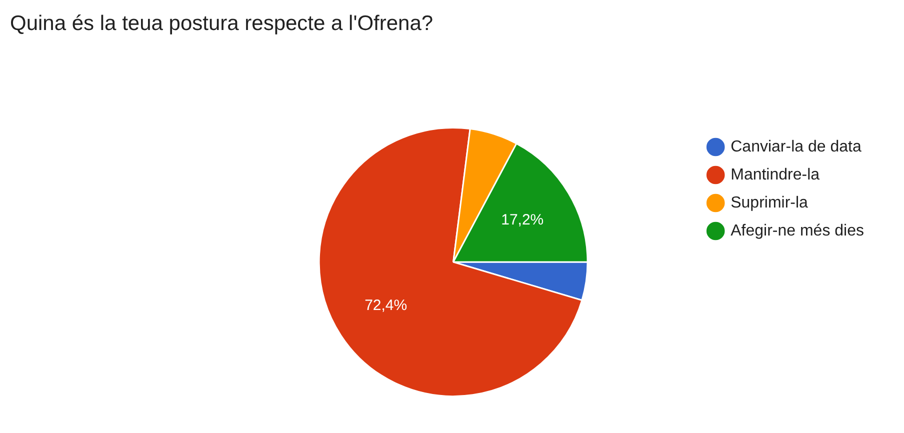  Describe the element at coordinates (386, 305) in the screenshot. I see `data-label: 72,4%` at that location.